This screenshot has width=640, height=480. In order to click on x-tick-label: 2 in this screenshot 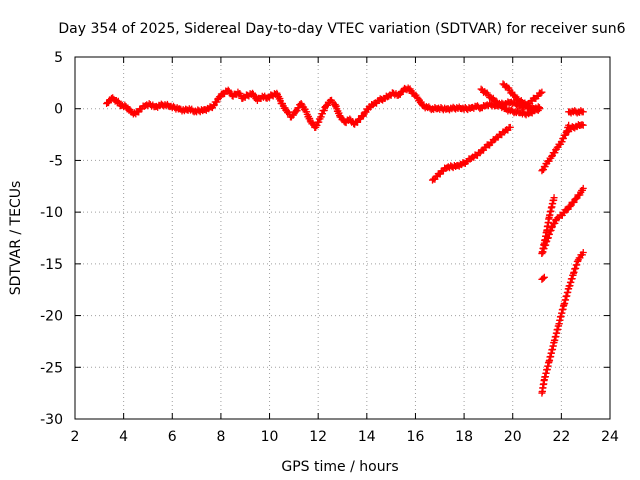, I will do `click(75, 437)`.